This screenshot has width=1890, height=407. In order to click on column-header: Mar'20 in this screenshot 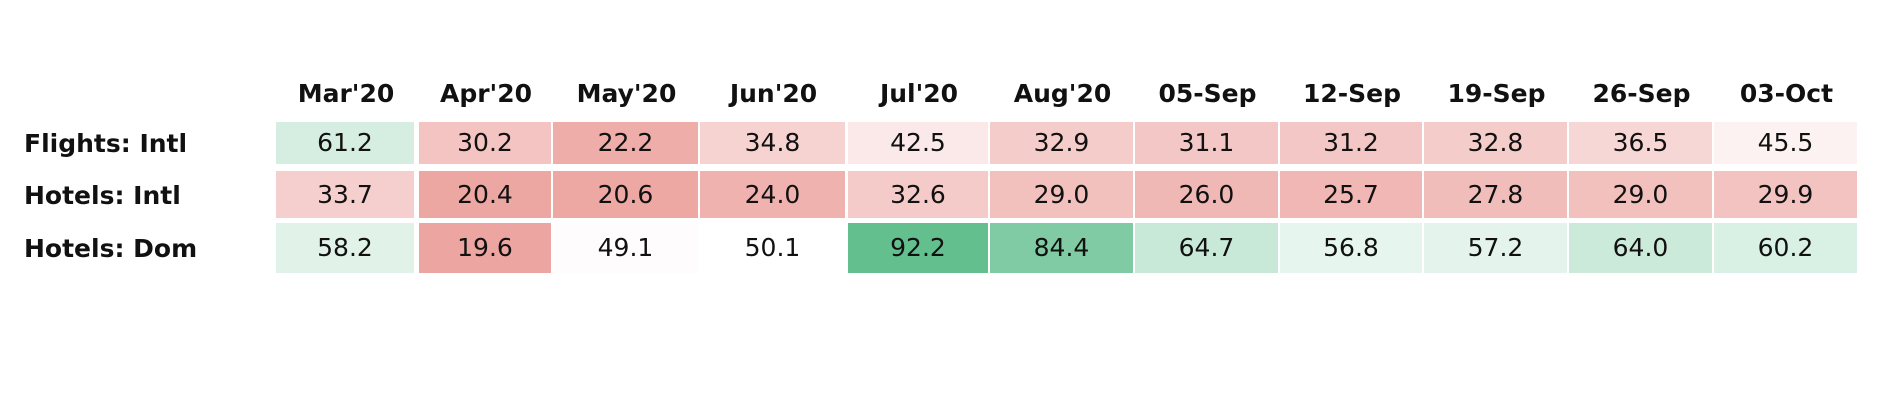, I will do `click(346, 93)`.